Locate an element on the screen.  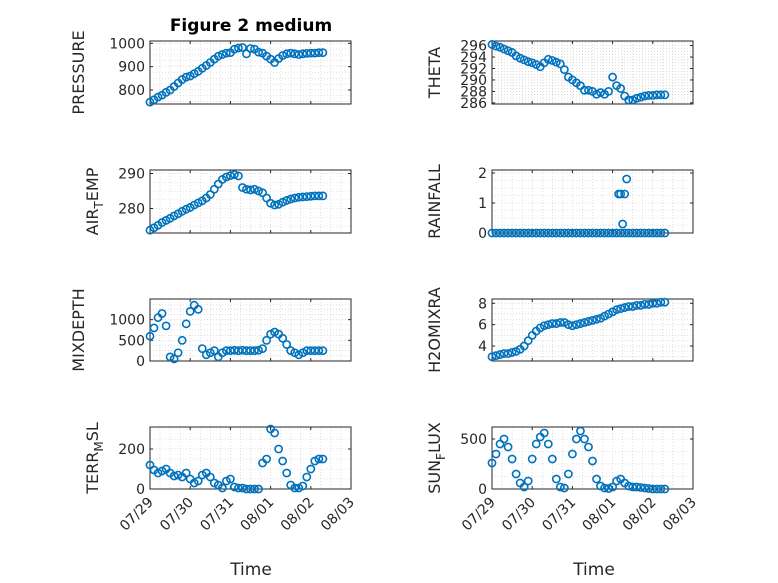
figure-title: Figure 2 medium is located at coordinates (251, 26).